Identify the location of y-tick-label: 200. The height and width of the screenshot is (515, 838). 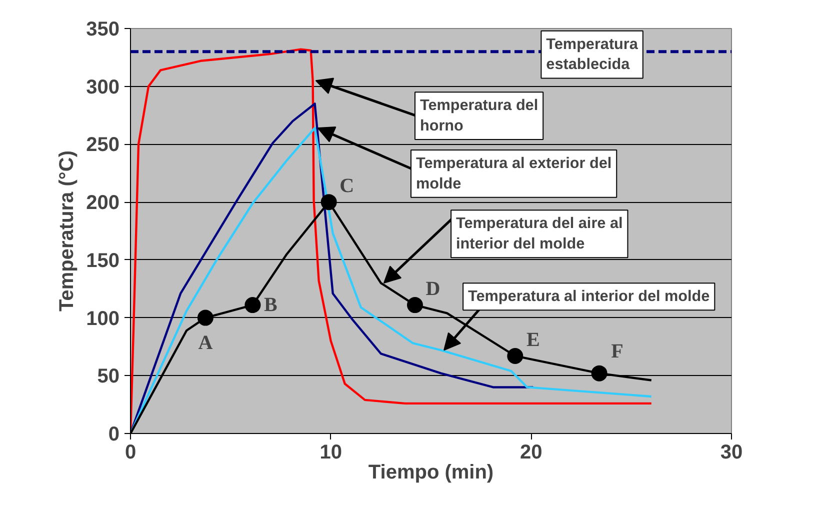
(103, 203).